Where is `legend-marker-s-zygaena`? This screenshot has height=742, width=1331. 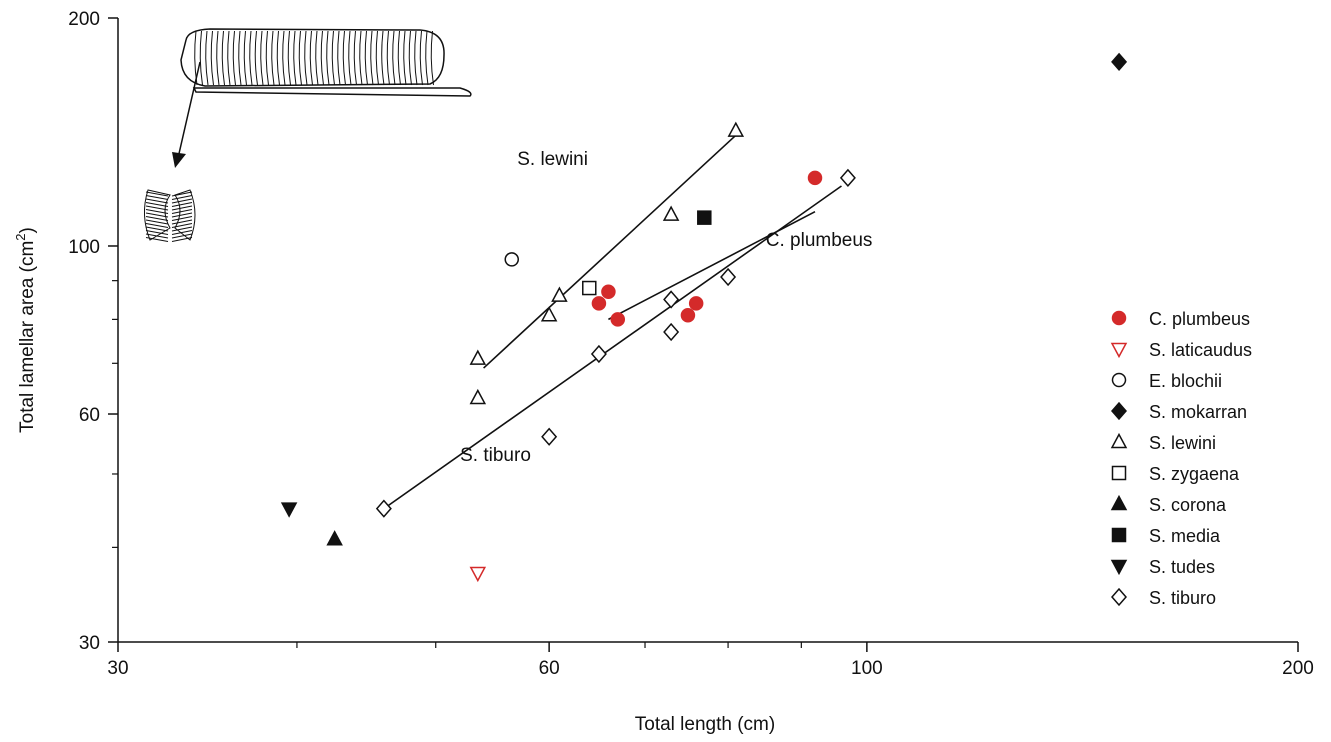
legend-marker-s-zygaena is located at coordinates (1119, 473).